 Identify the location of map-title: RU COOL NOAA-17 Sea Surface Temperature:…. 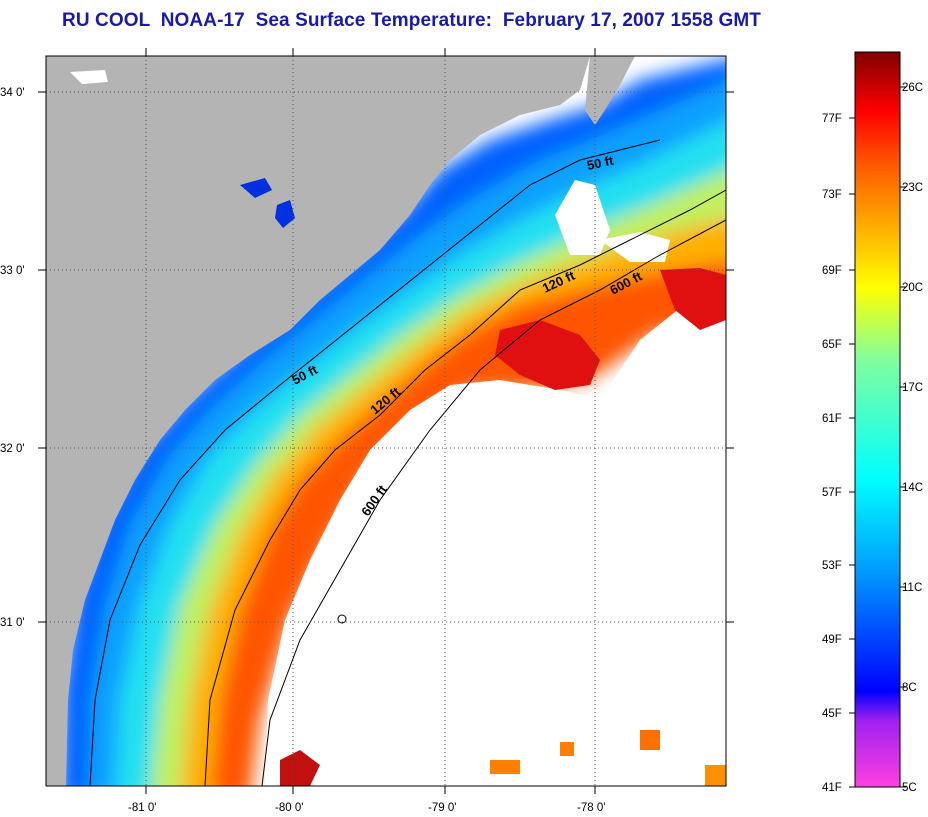
(411, 20).